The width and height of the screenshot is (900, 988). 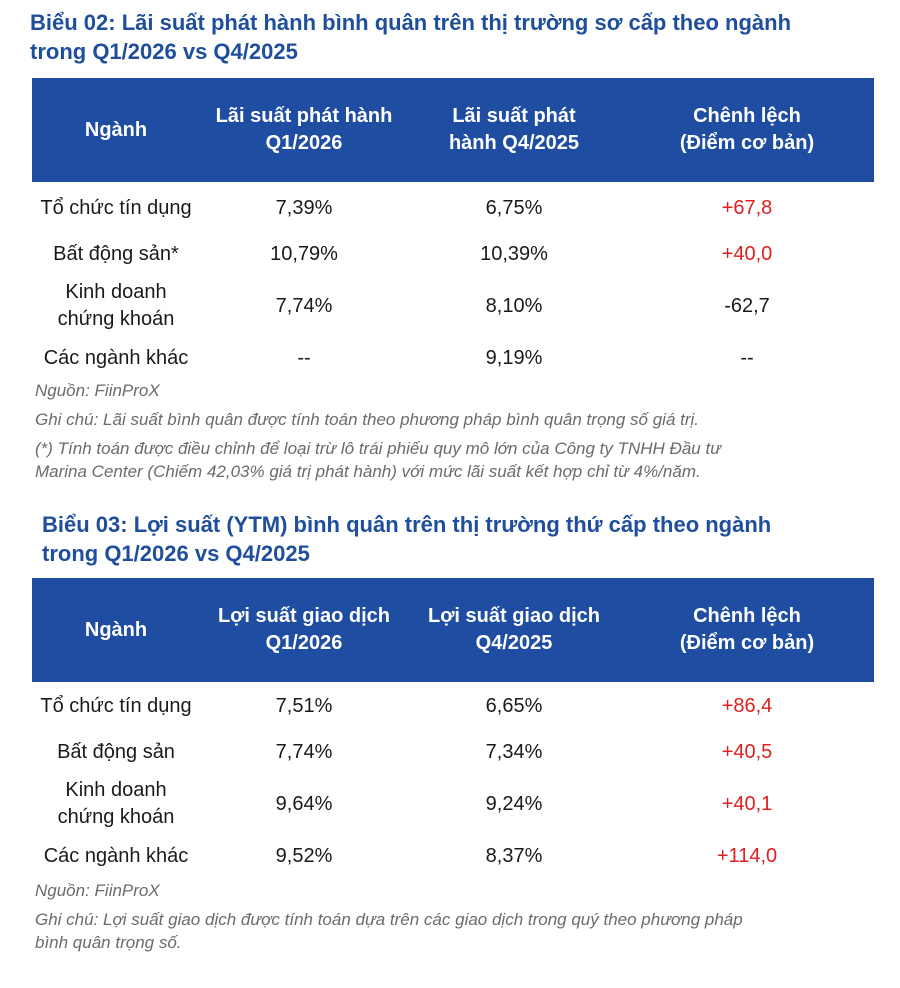 I want to click on diff-cell: +40,5, so click(x=747, y=752).